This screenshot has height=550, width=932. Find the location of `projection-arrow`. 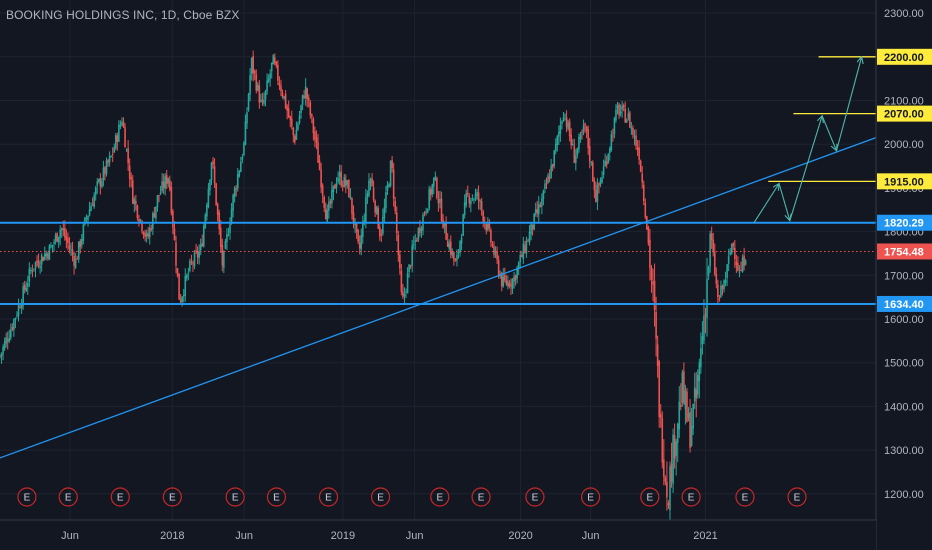

projection-arrow is located at coordinates (805, 168).